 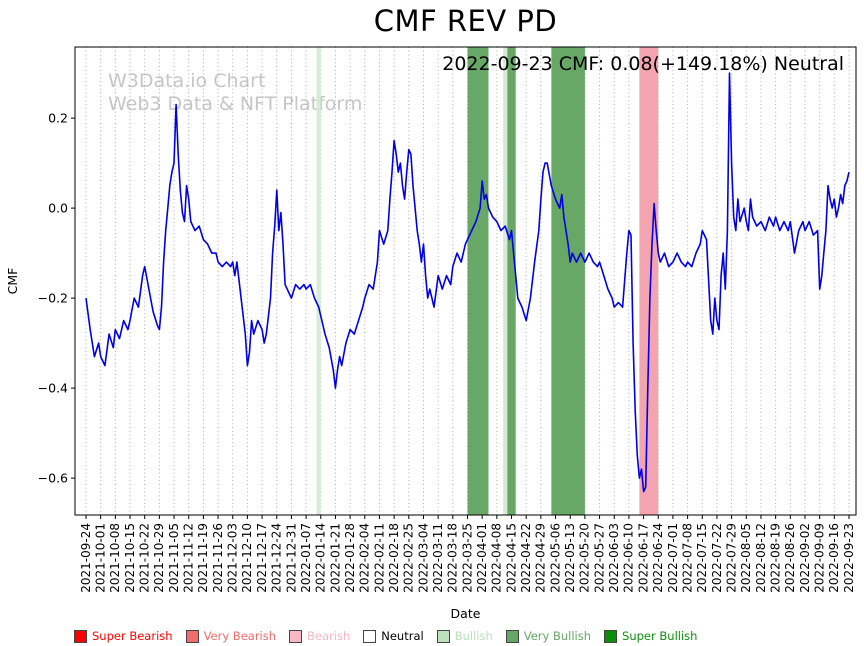 What do you see at coordinates (761, 558) in the screenshot?
I see `svg-text: 2022-08-12` at bounding box center [761, 558].